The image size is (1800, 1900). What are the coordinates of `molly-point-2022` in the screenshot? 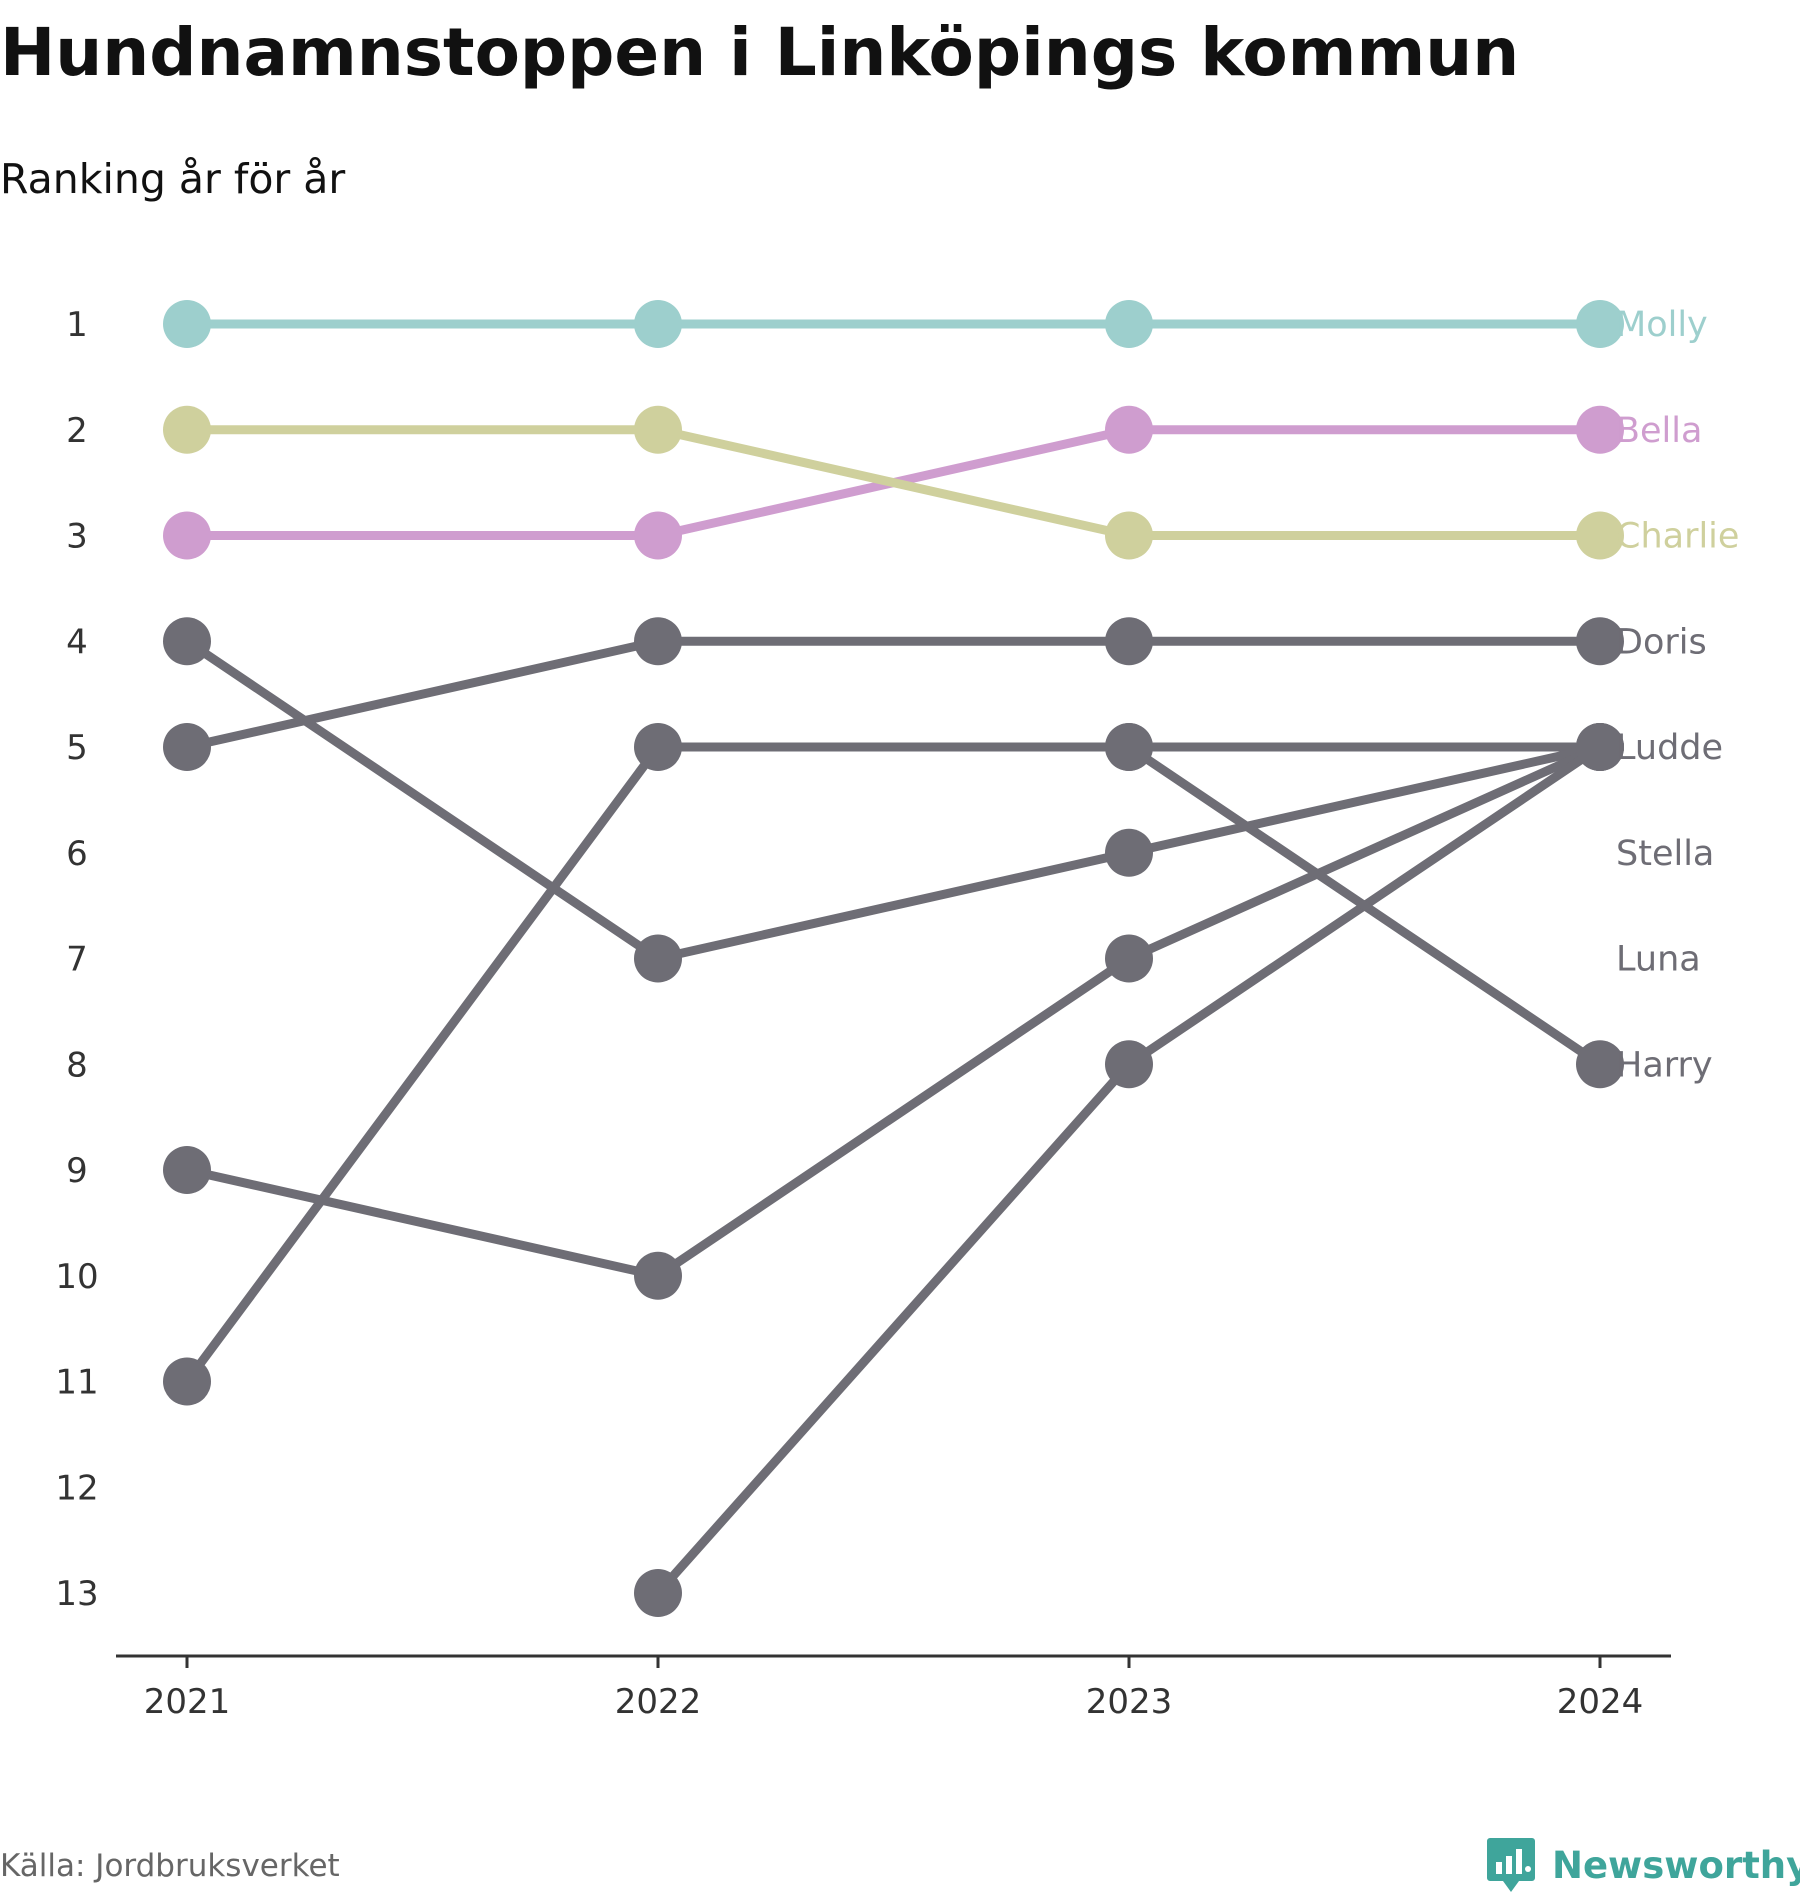 It's located at (658, 324).